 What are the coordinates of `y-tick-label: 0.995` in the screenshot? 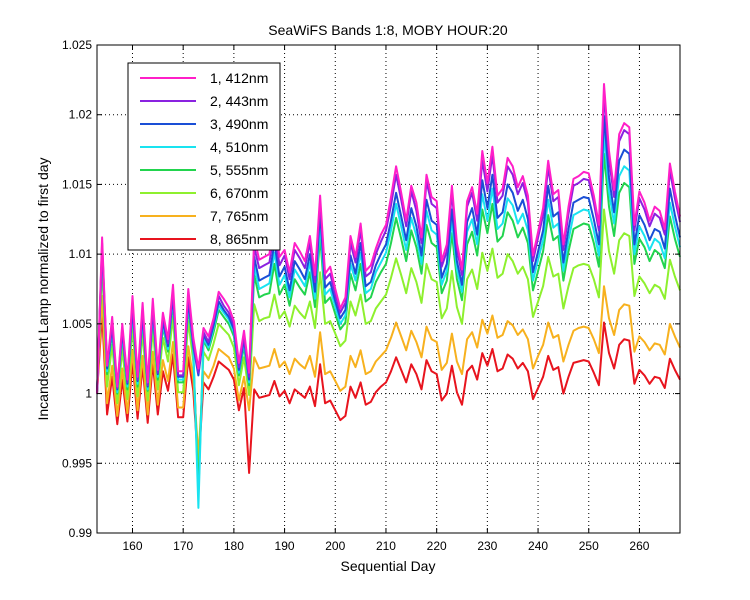 It's located at (77, 463).